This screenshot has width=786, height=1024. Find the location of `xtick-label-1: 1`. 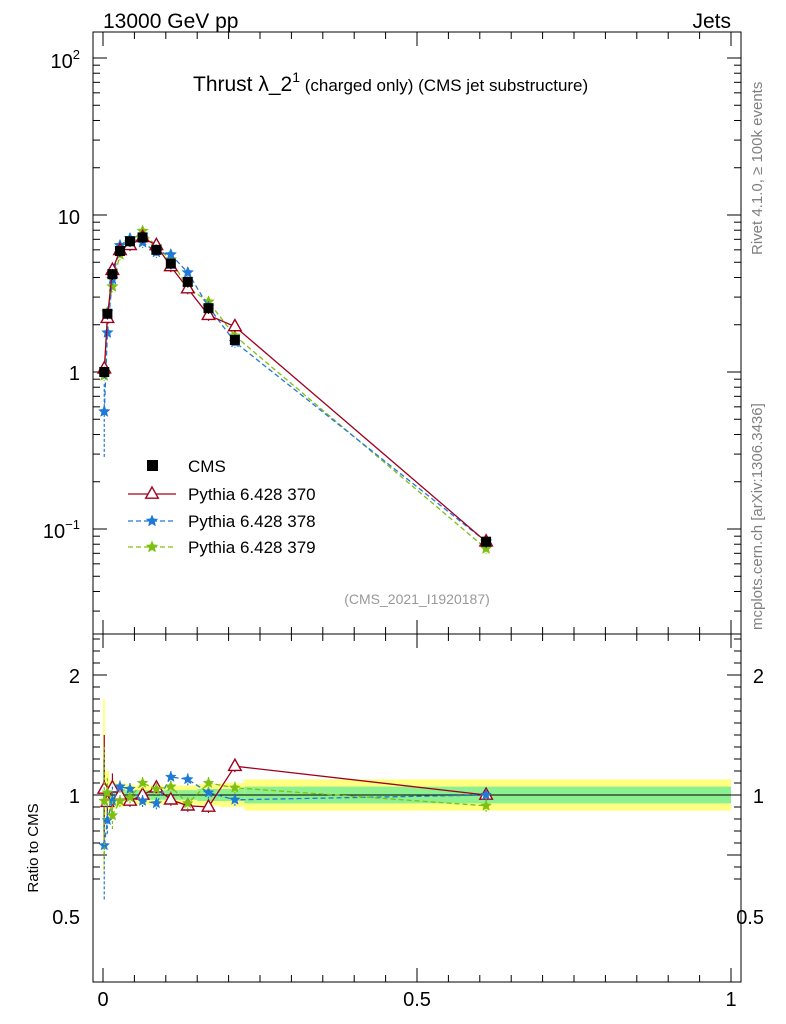

xtick-label-1: 1 is located at coordinates (730, 1000).